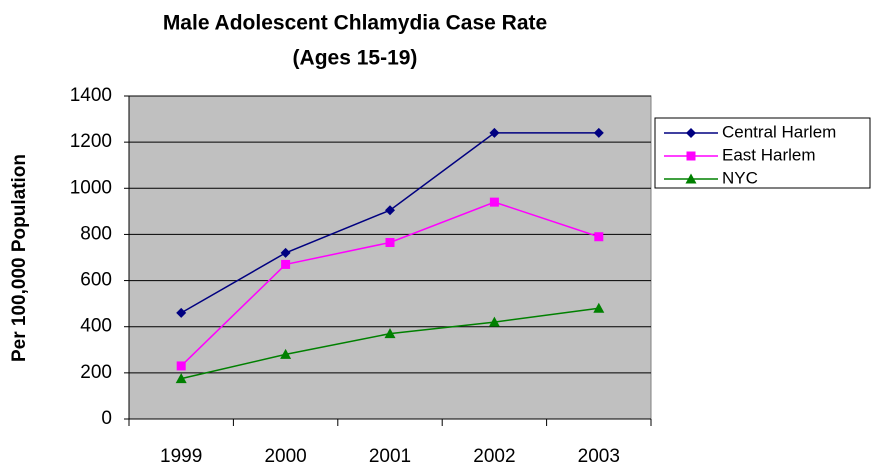 This screenshot has width=871, height=467. I want to click on y-tick-label: 200, so click(96, 372).